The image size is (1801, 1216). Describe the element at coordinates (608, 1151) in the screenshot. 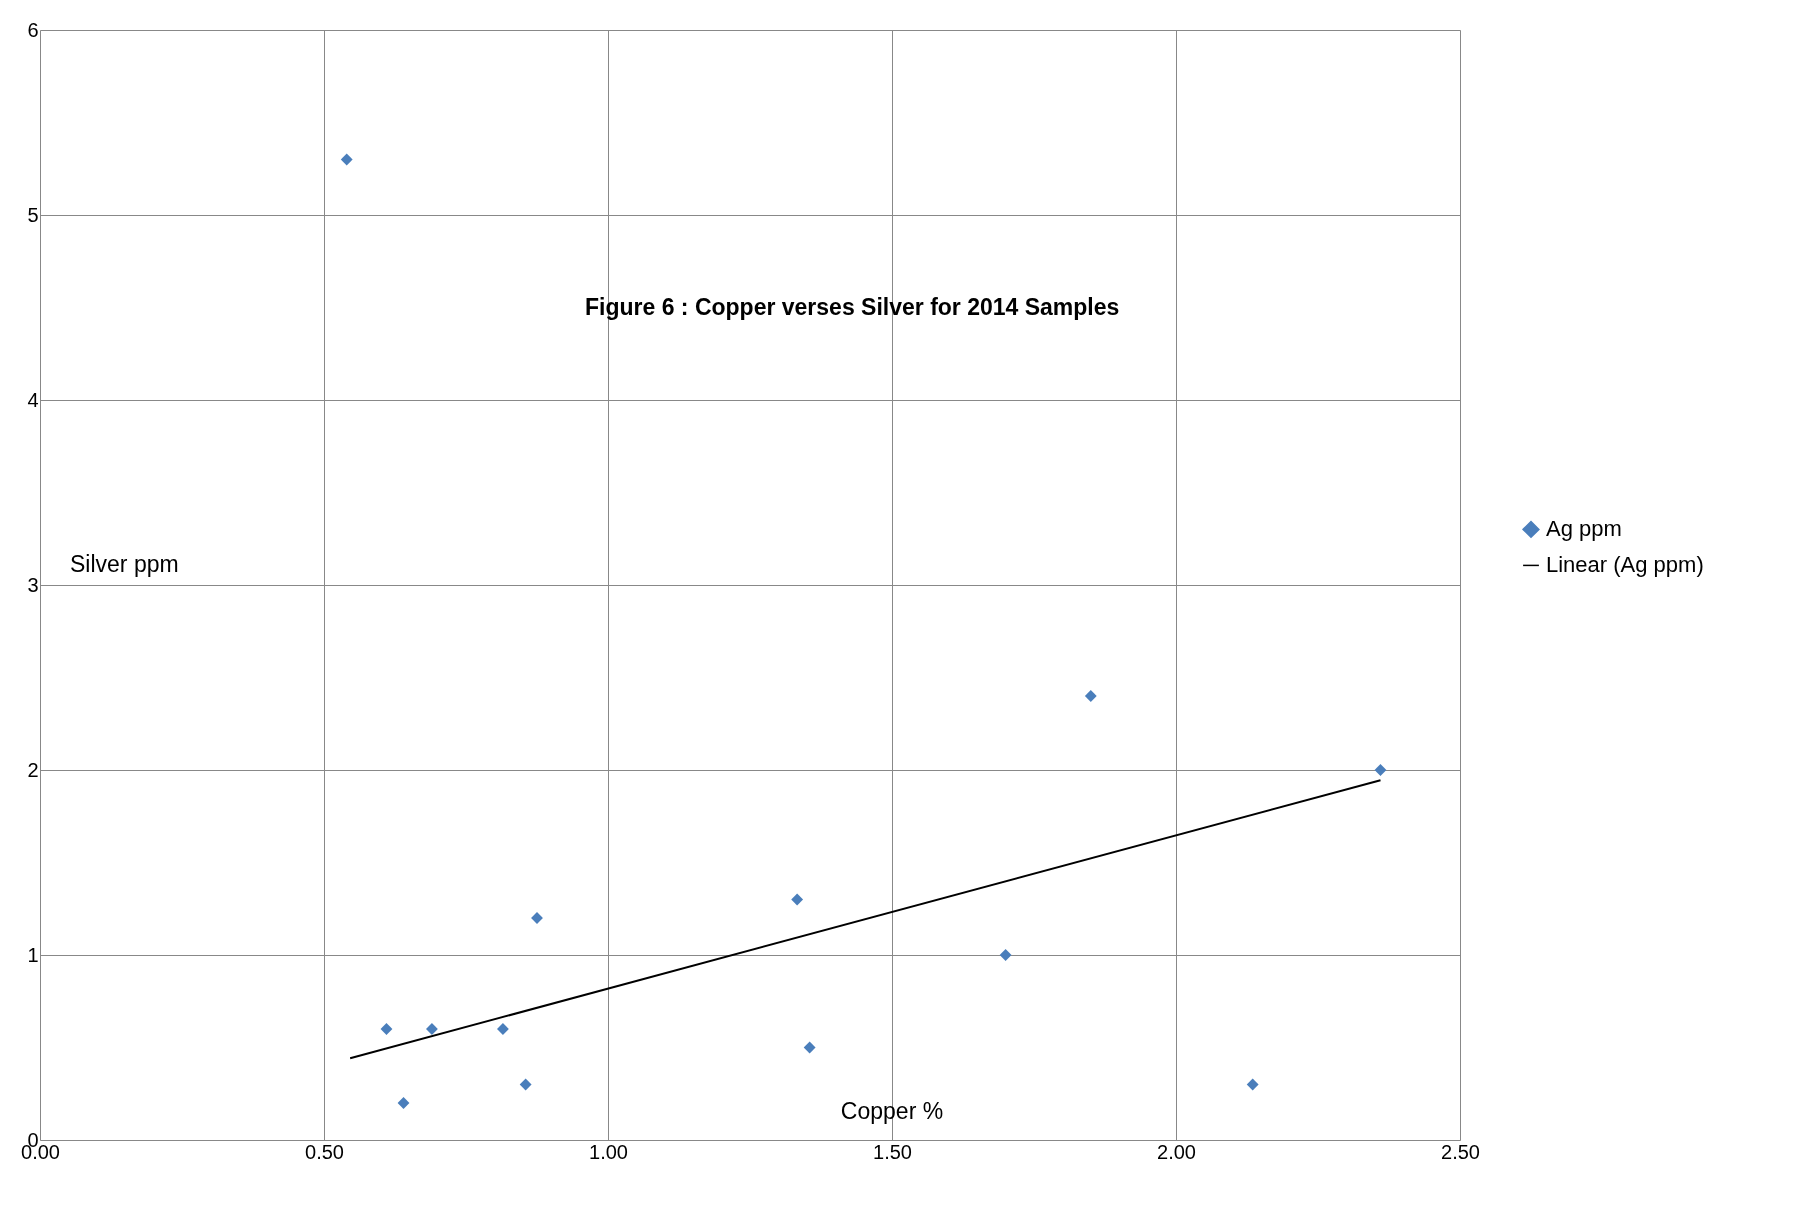

I see `x-tick-label: 1.00` at that location.